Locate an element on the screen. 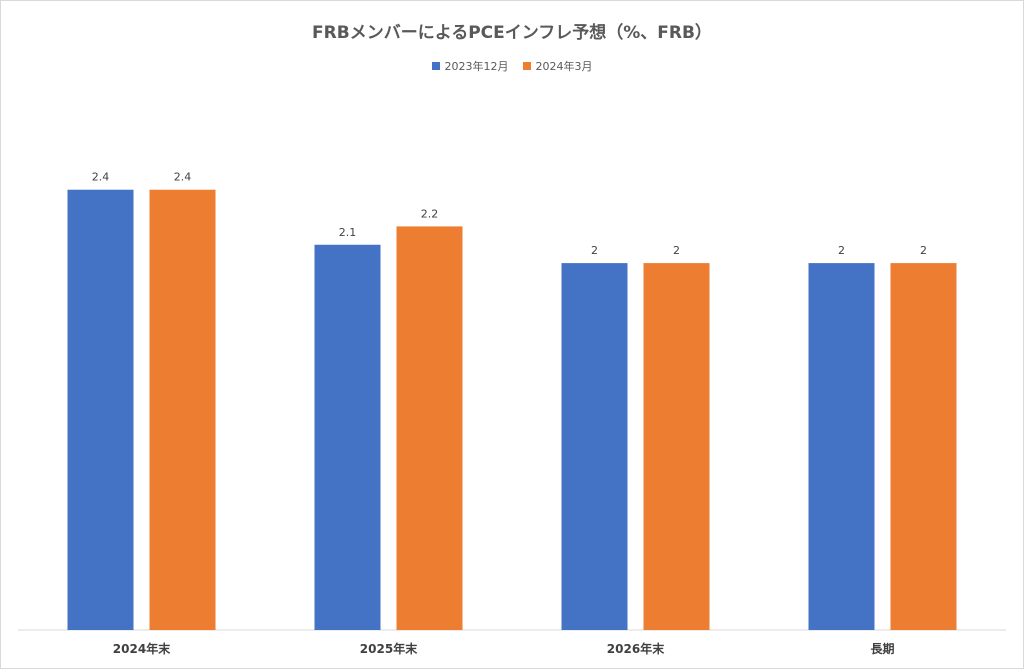  legend-item-series-2: 2024年3月 is located at coordinates (557, 66).